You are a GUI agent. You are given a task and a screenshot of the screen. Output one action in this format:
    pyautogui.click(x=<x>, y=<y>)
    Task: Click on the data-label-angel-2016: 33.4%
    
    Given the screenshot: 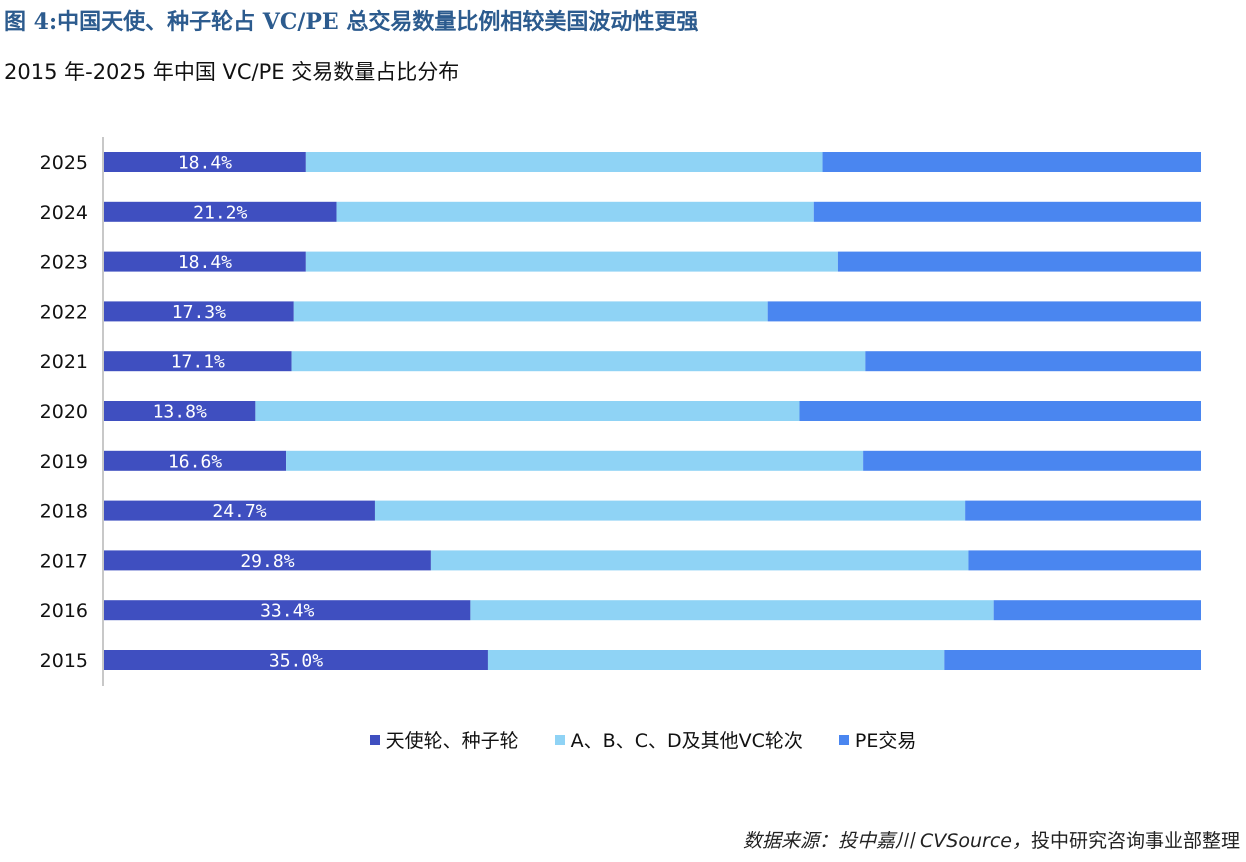 What is the action you would take?
    pyautogui.click(x=287, y=611)
    